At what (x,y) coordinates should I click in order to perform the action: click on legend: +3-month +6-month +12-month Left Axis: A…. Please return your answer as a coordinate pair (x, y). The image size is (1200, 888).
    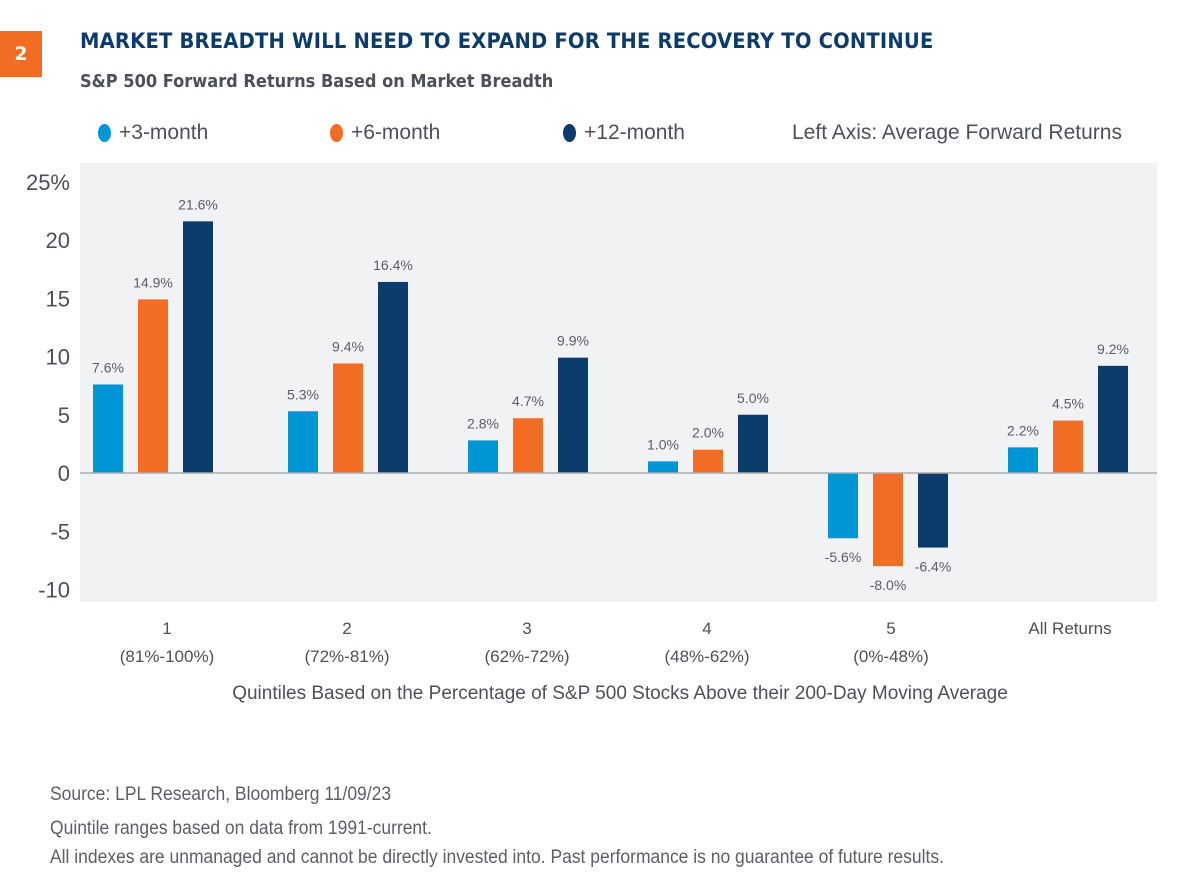
    Looking at the image, I should click on (600, 136).